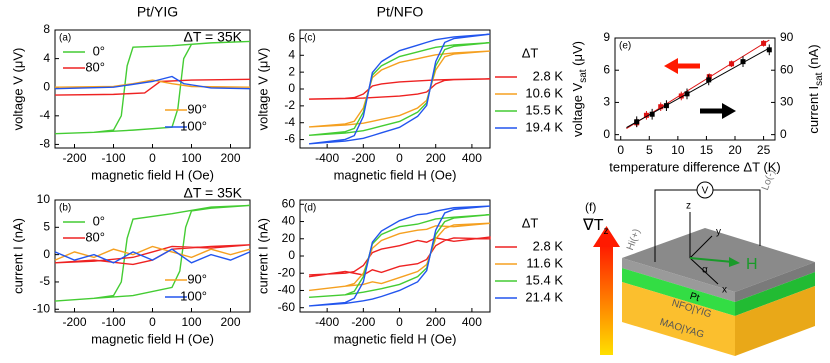  What do you see at coordinates (813, 110) in the screenshot?
I see `label-text: current I` at bounding box center [813, 110].